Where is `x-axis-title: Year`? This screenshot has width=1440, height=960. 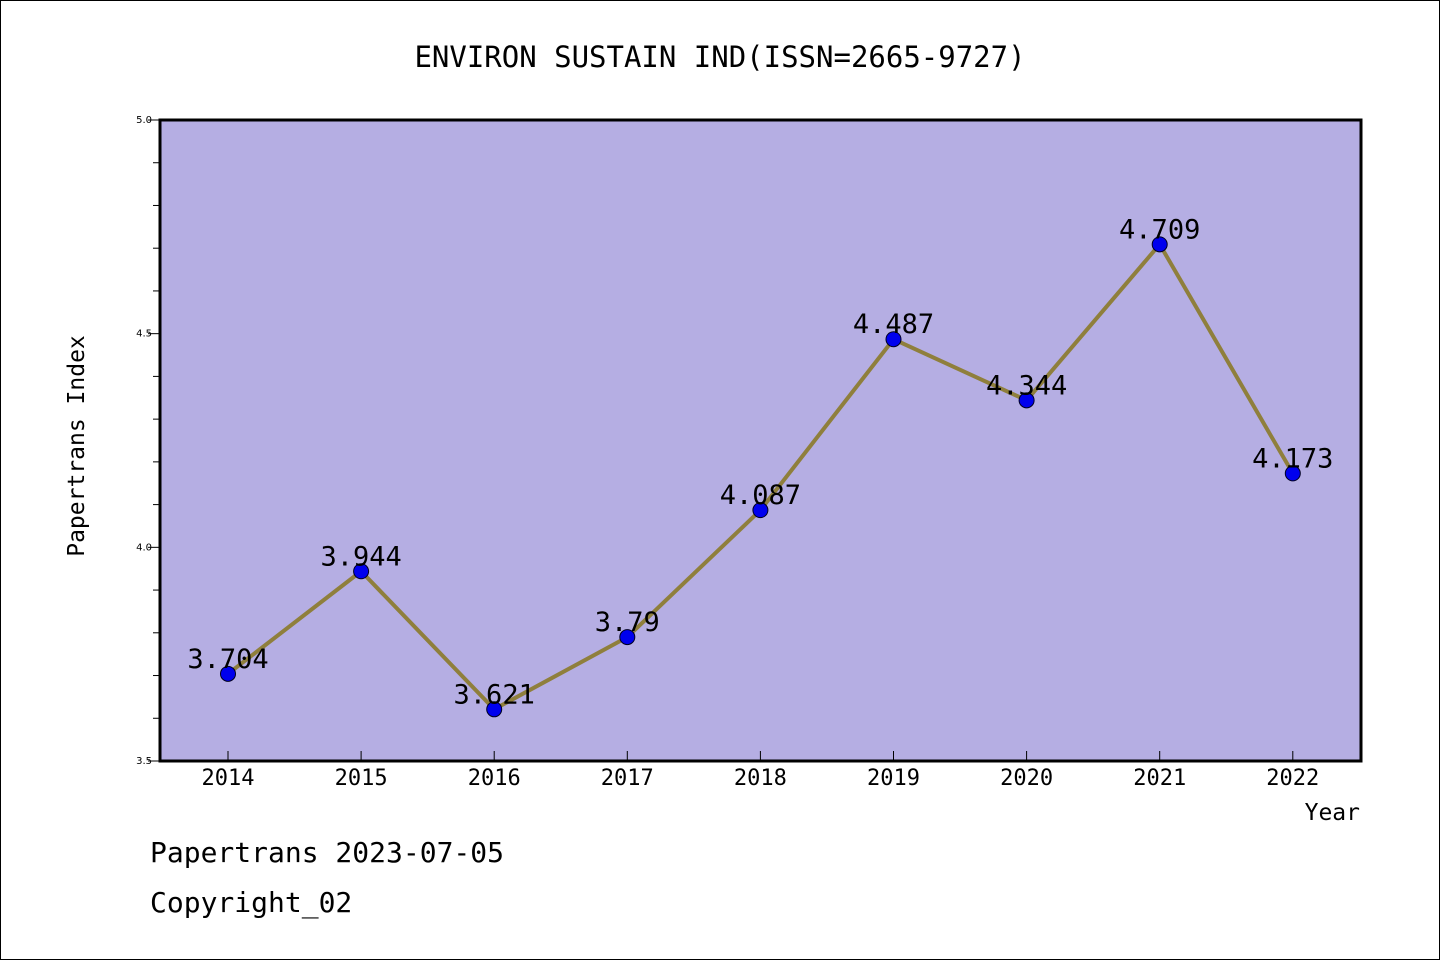 x-axis-title: Year is located at coordinates (1332, 813).